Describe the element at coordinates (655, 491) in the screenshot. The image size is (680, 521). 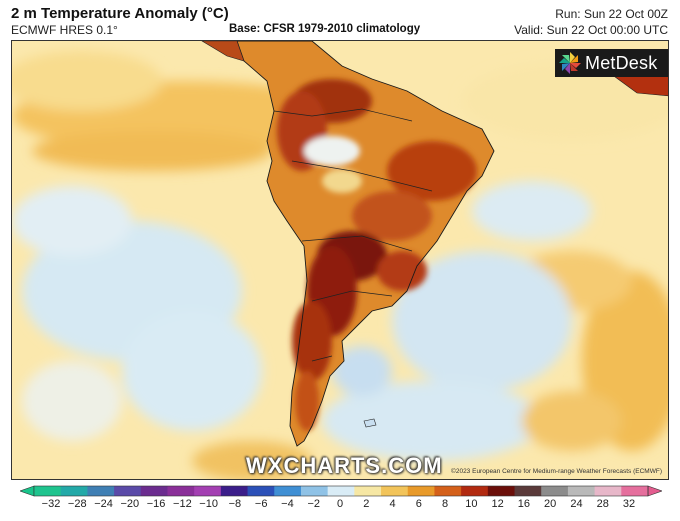
I see `colorbar-overflow-arrow` at that location.